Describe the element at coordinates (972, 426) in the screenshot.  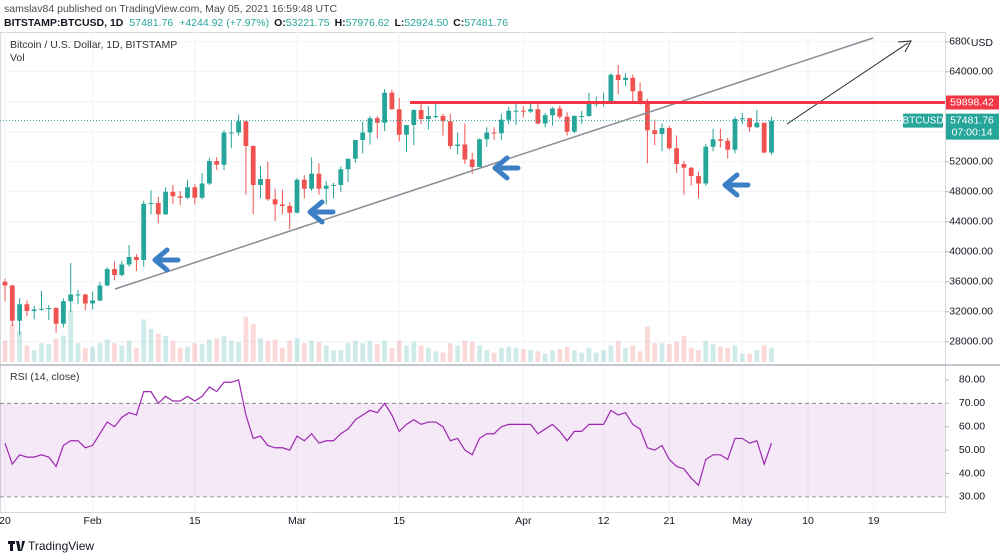
I see `rsi-y-tick-label: 60.00` at that location.